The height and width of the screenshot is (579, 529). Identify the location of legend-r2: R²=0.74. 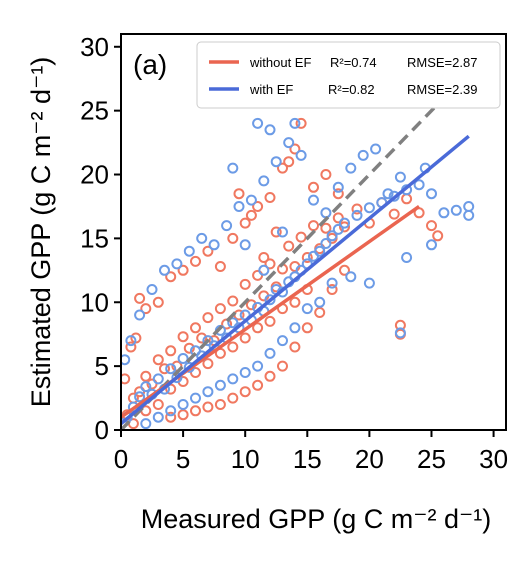
(353, 62).